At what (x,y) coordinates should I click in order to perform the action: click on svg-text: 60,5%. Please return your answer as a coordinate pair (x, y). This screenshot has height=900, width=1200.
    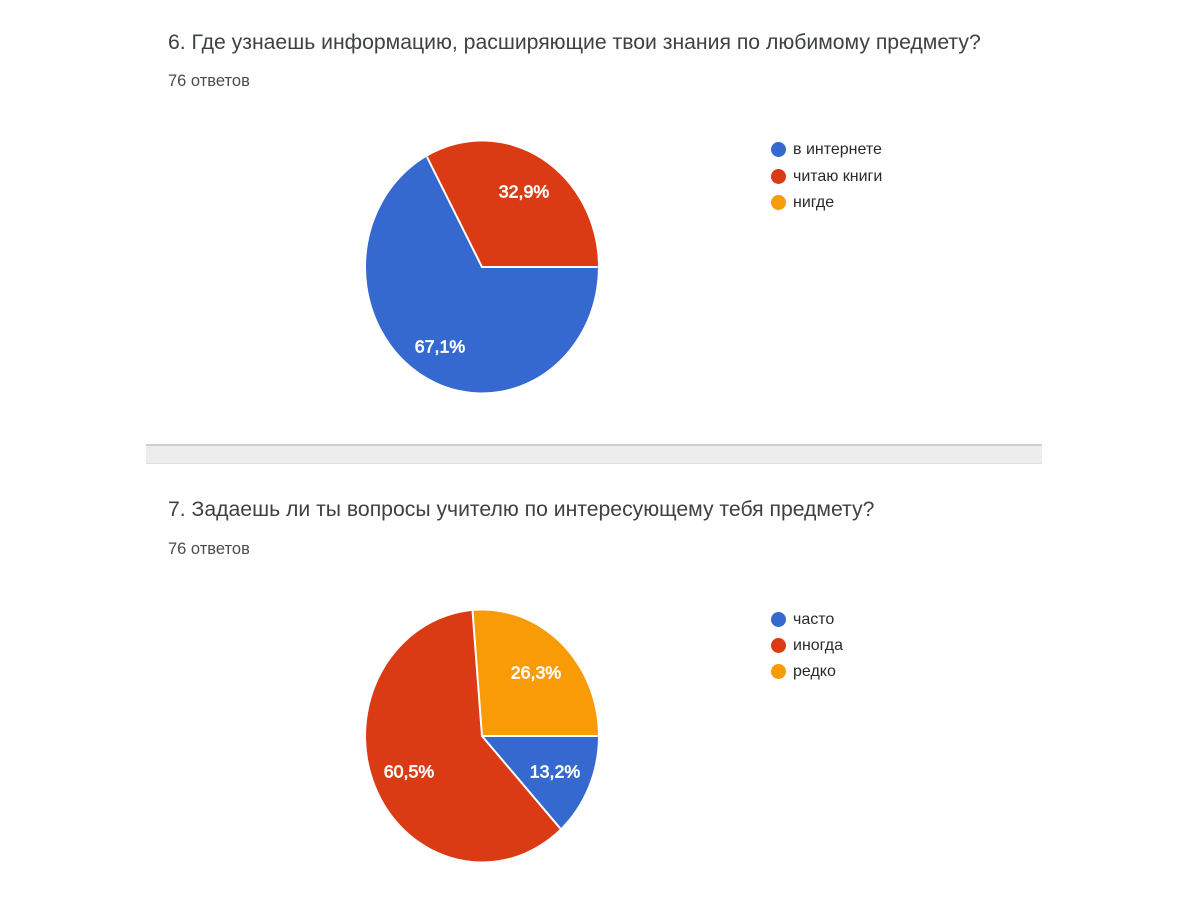
    Looking at the image, I should click on (409, 772).